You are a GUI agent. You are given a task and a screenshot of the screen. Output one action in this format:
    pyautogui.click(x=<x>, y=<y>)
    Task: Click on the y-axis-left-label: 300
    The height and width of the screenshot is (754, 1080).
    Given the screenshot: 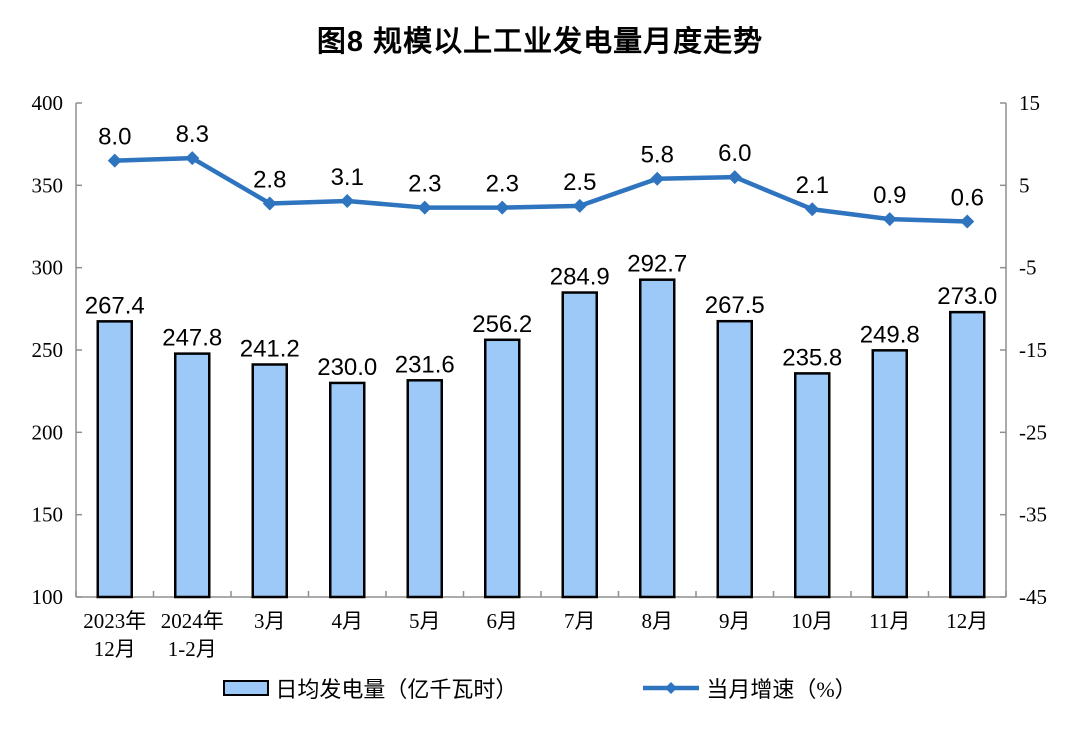 What is the action you would take?
    pyautogui.click(x=48, y=268)
    